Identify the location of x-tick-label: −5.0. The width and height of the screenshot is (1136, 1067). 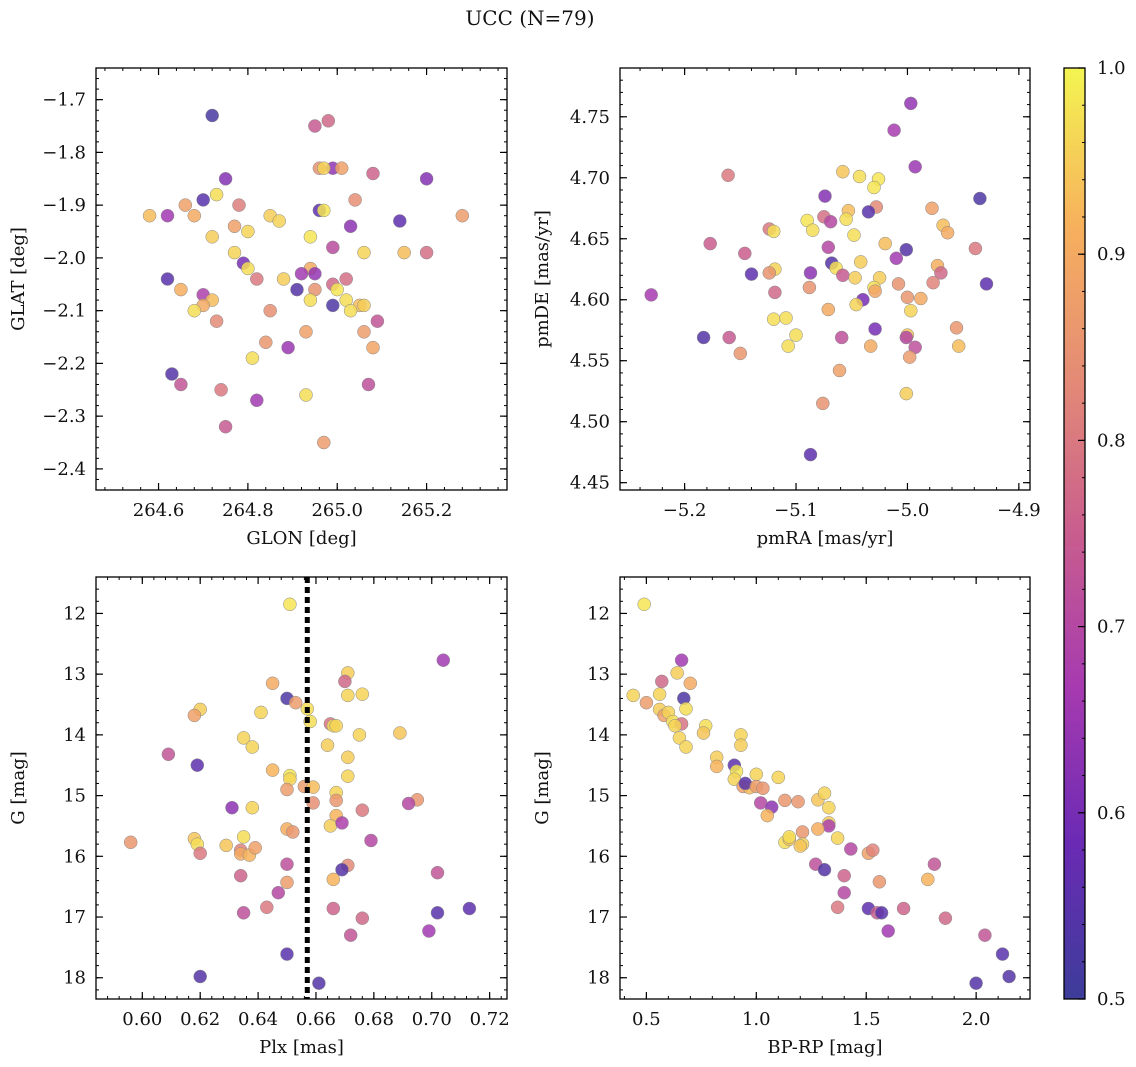
(908, 510).